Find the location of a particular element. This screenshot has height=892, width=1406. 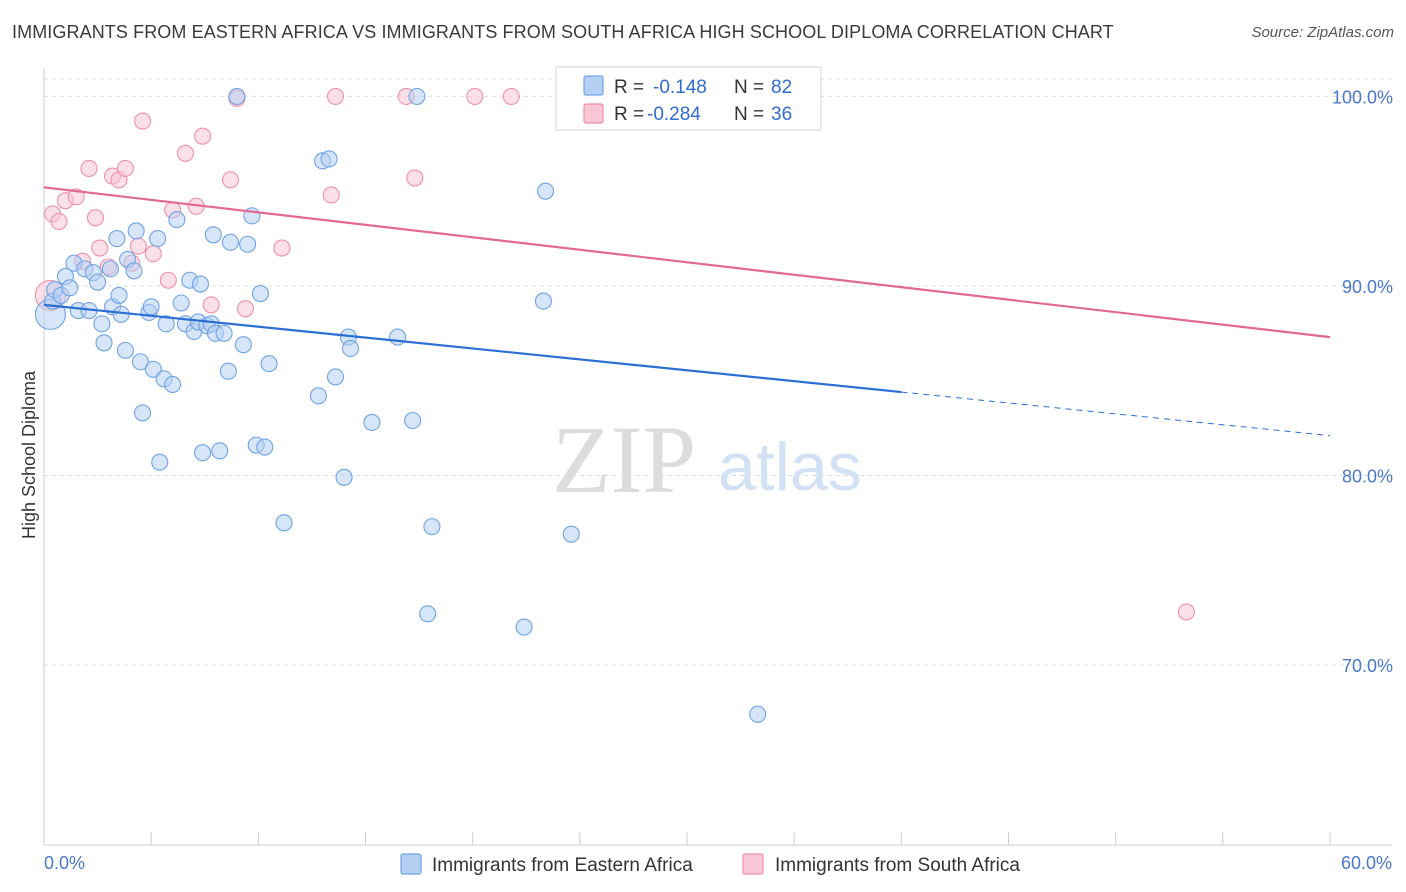

watermark-atlas: atlas is located at coordinates (790, 467).